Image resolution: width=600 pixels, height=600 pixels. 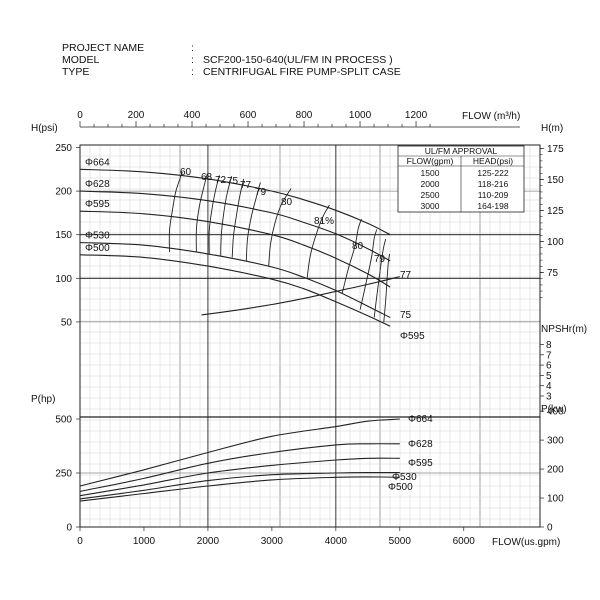 What do you see at coordinates (298, 60) in the screenshot?
I see `header-value-model: SCF200-150-640(UL/FM IN PROCESS )` at bounding box center [298, 60].